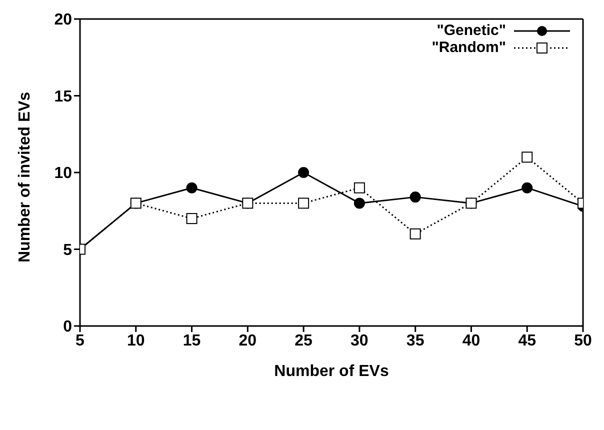  Describe the element at coordinates (247, 341) in the screenshot. I see `x-tick-label: 20` at that location.